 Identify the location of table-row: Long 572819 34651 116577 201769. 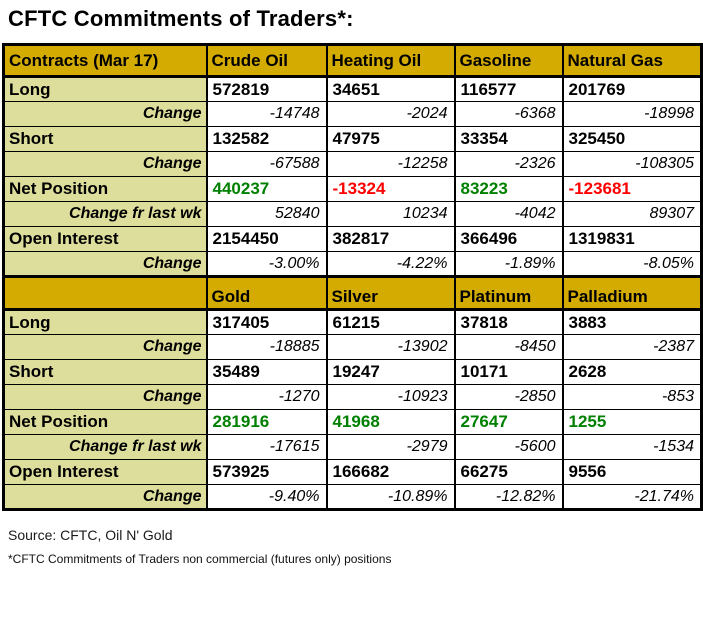
(352, 89).